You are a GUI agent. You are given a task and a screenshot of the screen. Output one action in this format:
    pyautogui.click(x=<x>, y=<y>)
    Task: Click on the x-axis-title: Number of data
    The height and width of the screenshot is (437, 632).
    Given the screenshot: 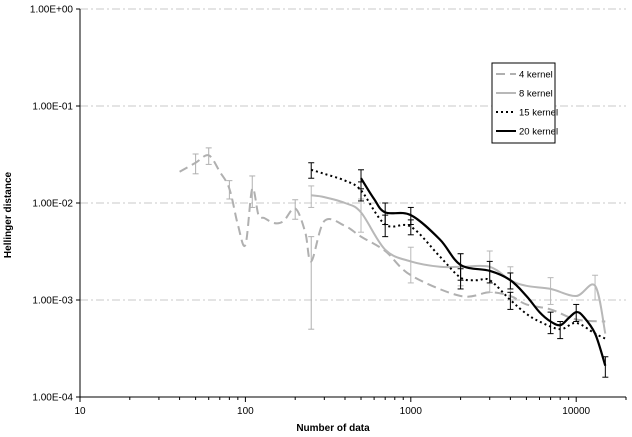 What is the action you would take?
    pyautogui.click(x=333, y=428)
    